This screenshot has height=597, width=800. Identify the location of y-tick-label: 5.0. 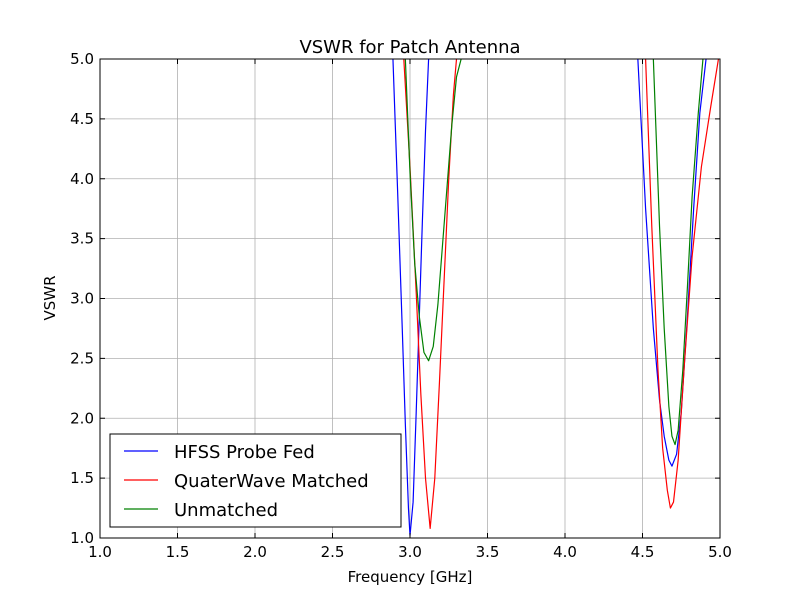
(82, 59).